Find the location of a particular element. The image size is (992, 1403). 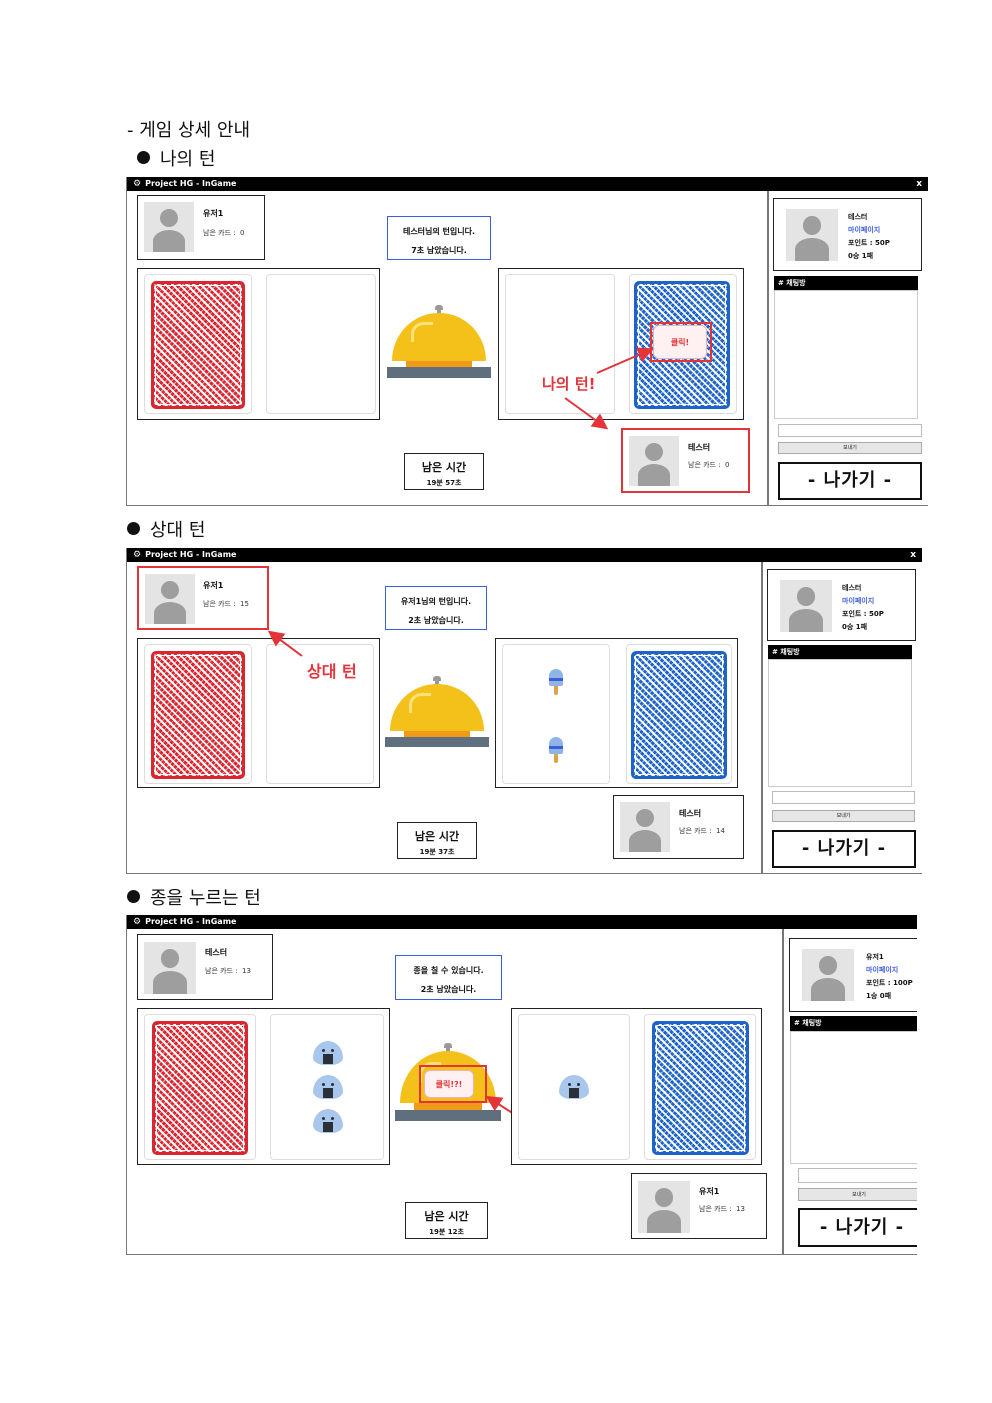

opponent-info-card: 유저1 남은 카드 : 0 is located at coordinates (201, 227).